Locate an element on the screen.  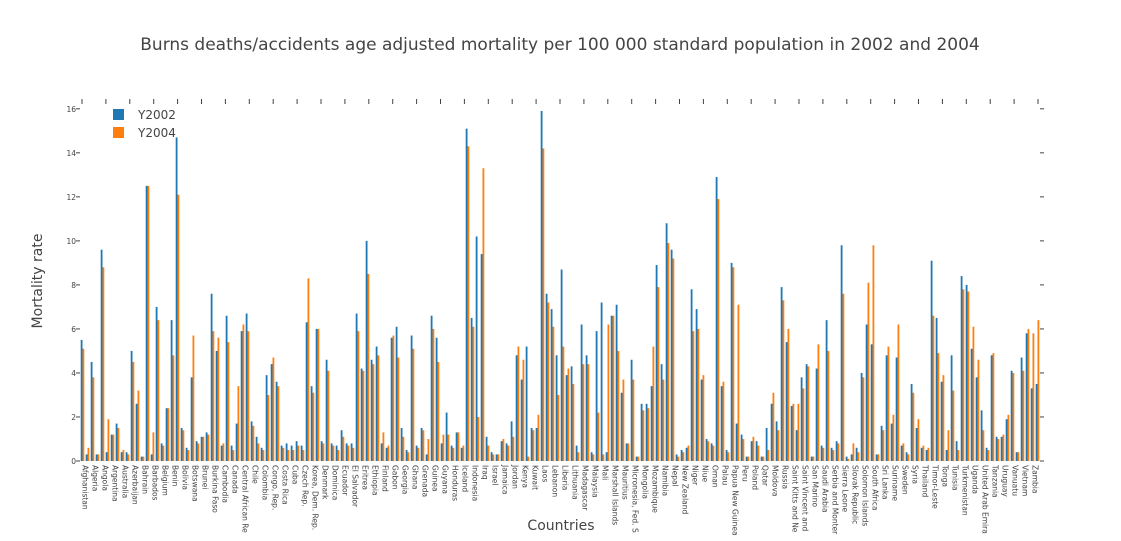
x-tick-label: Cuba is located at coordinates (295, 474).